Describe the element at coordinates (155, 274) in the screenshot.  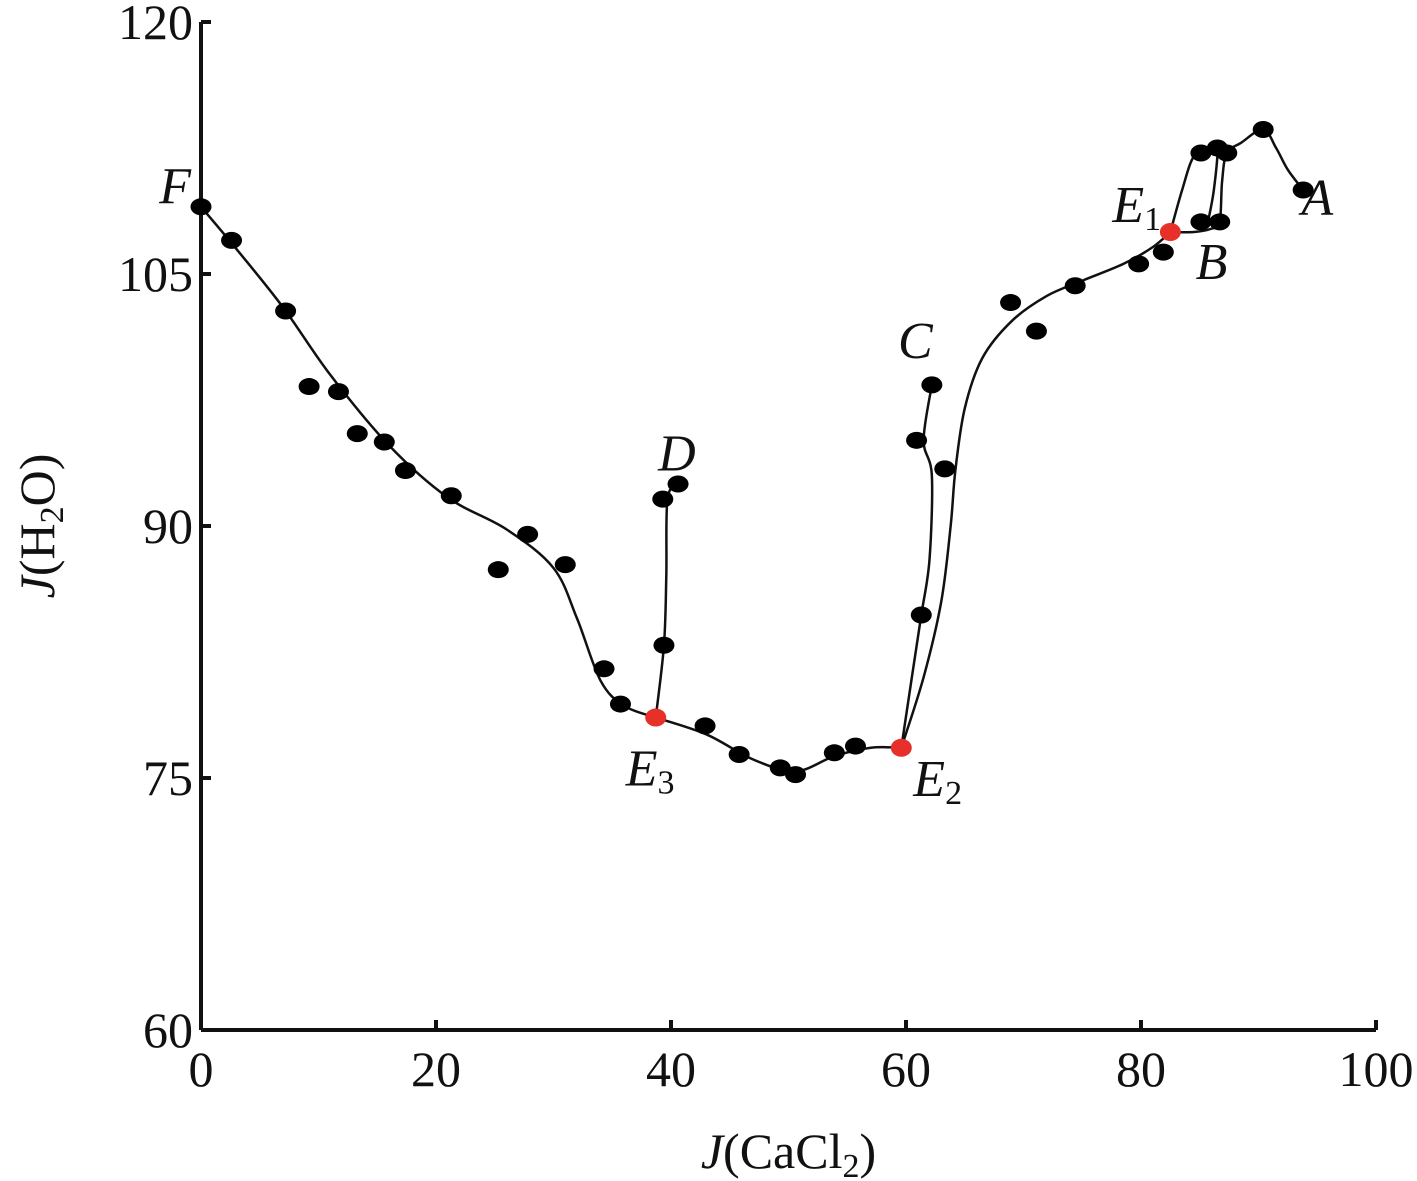
I see `y-tick-label: 105` at that location.